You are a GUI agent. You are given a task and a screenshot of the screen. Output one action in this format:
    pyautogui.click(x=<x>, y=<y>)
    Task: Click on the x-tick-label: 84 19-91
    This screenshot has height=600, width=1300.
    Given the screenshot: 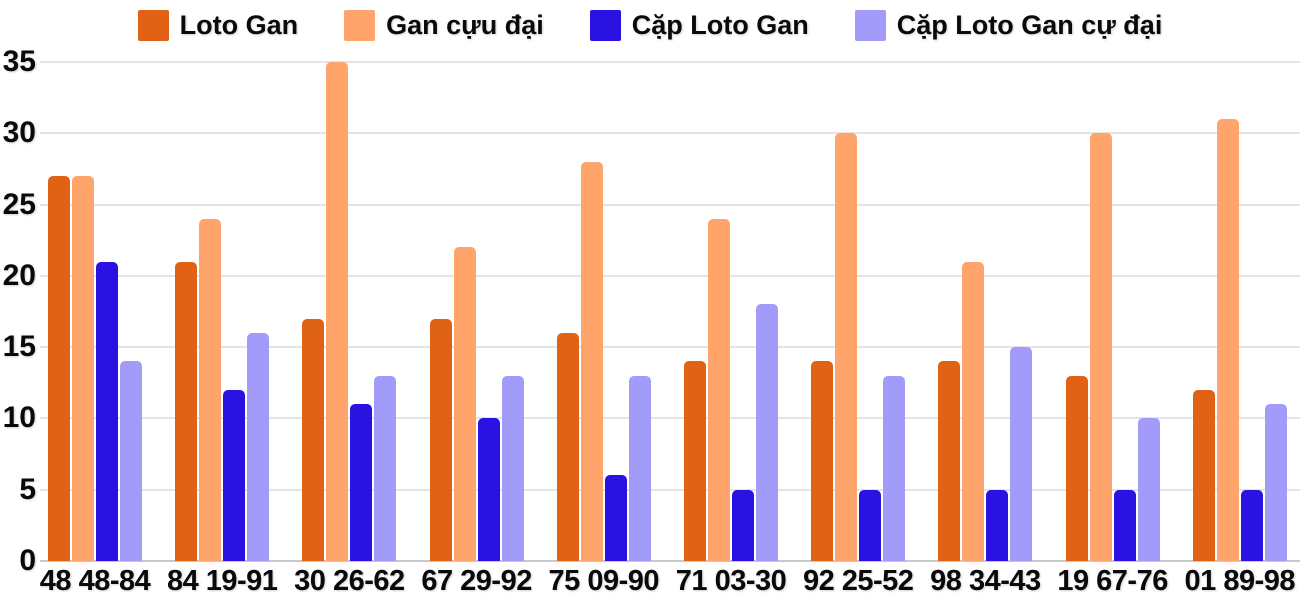 What is the action you would take?
    pyautogui.click(x=222, y=581)
    